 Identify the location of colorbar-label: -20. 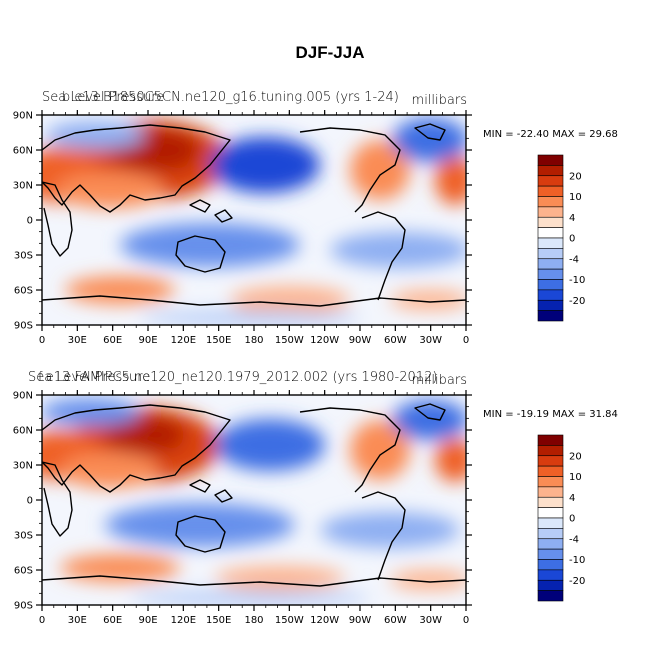
(577, 581).